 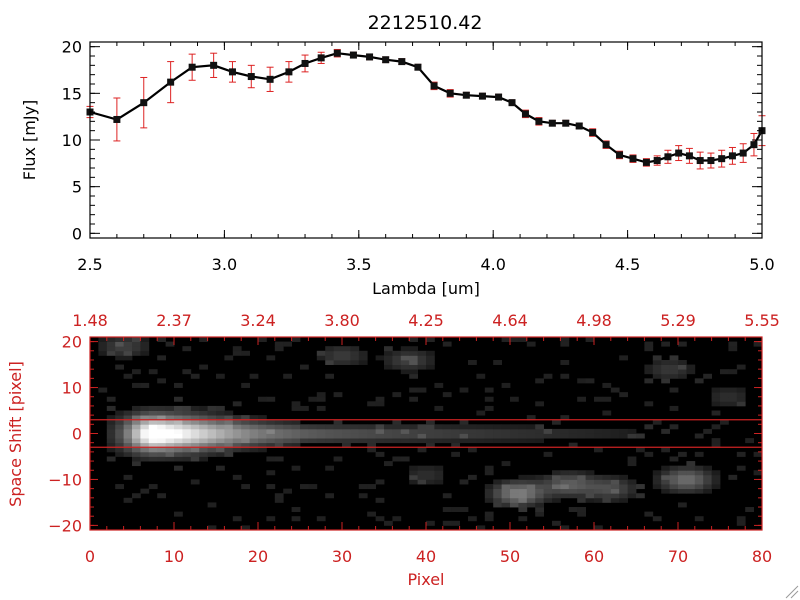 What do you see at coordinates (792, 592) in the screenshot?
I see `resize-grip-icon` at bounding box center [792, 592].